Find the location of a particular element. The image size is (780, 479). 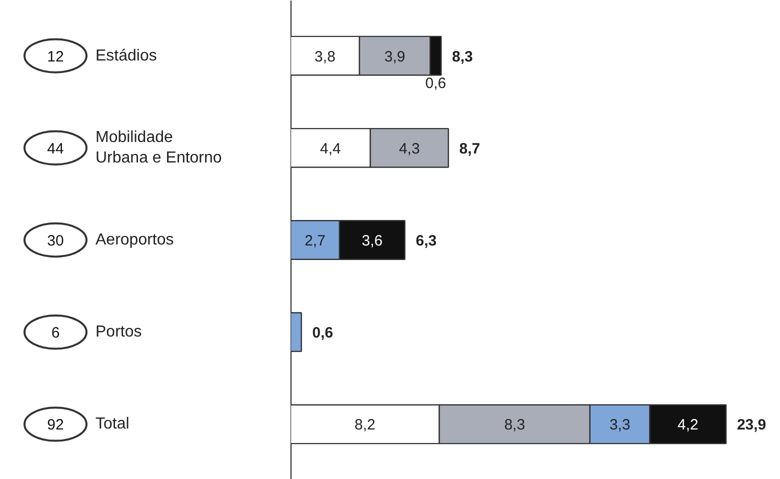

total-label: 8,7 is located at coordinates (469, 149).